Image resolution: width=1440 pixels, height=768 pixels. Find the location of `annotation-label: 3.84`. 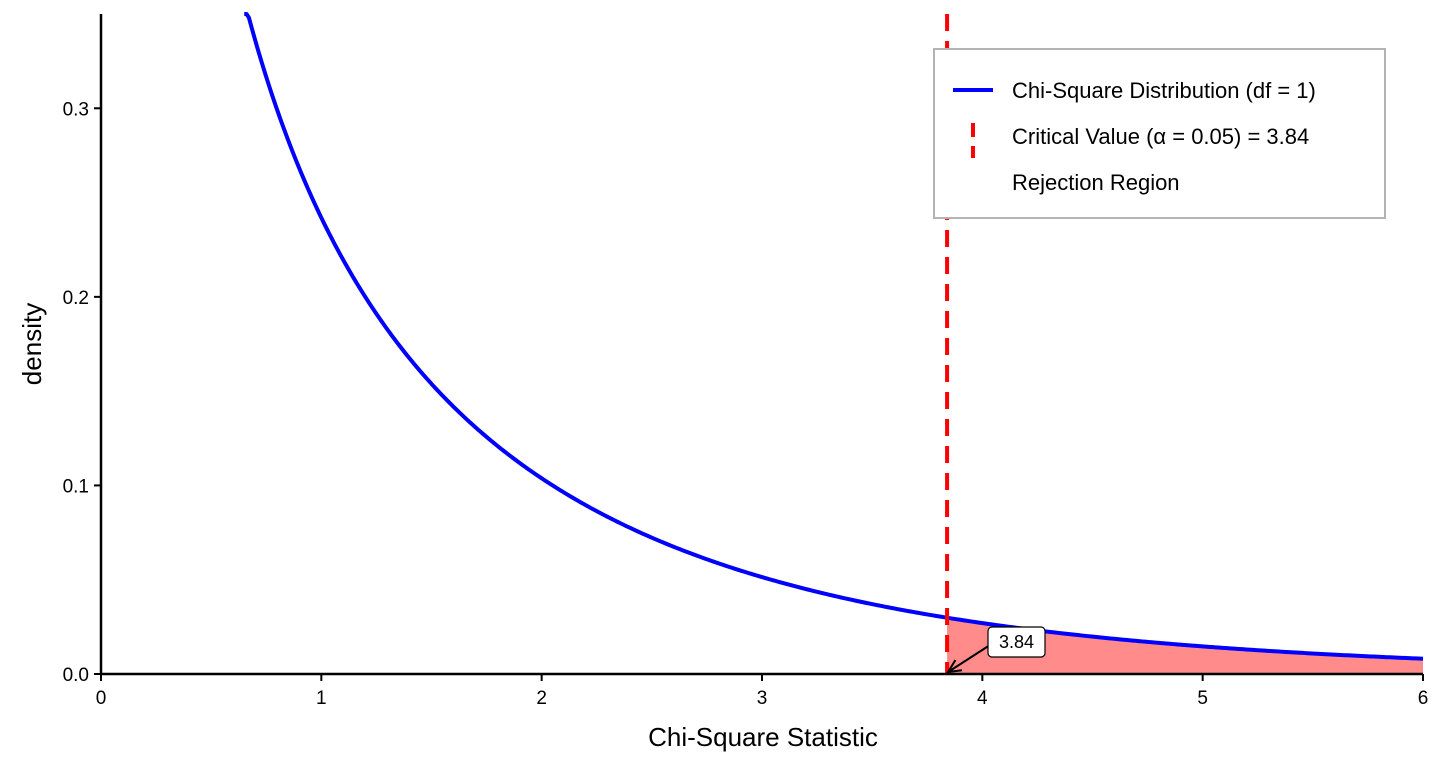

annotation-label: 3.84 is located at coordinates (1016, 642).